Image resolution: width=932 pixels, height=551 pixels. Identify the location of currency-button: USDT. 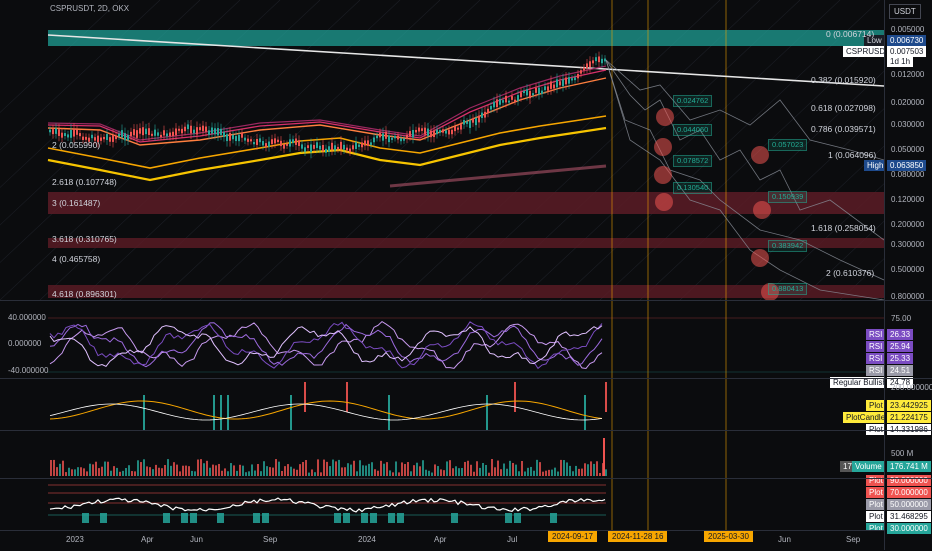
(905, 11).